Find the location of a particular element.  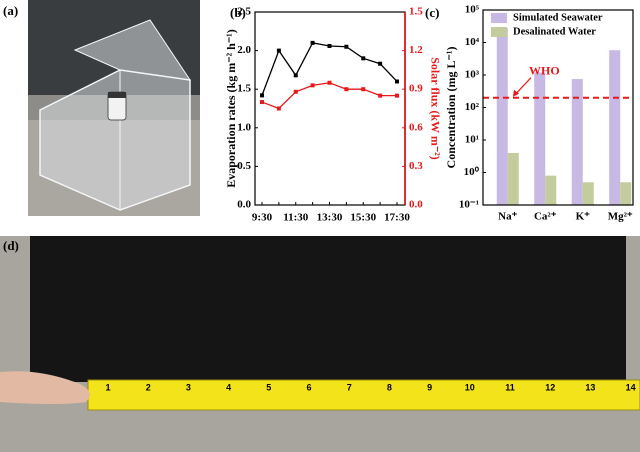

y-tick-label: 0.0 is located at coordinates (244, 205).